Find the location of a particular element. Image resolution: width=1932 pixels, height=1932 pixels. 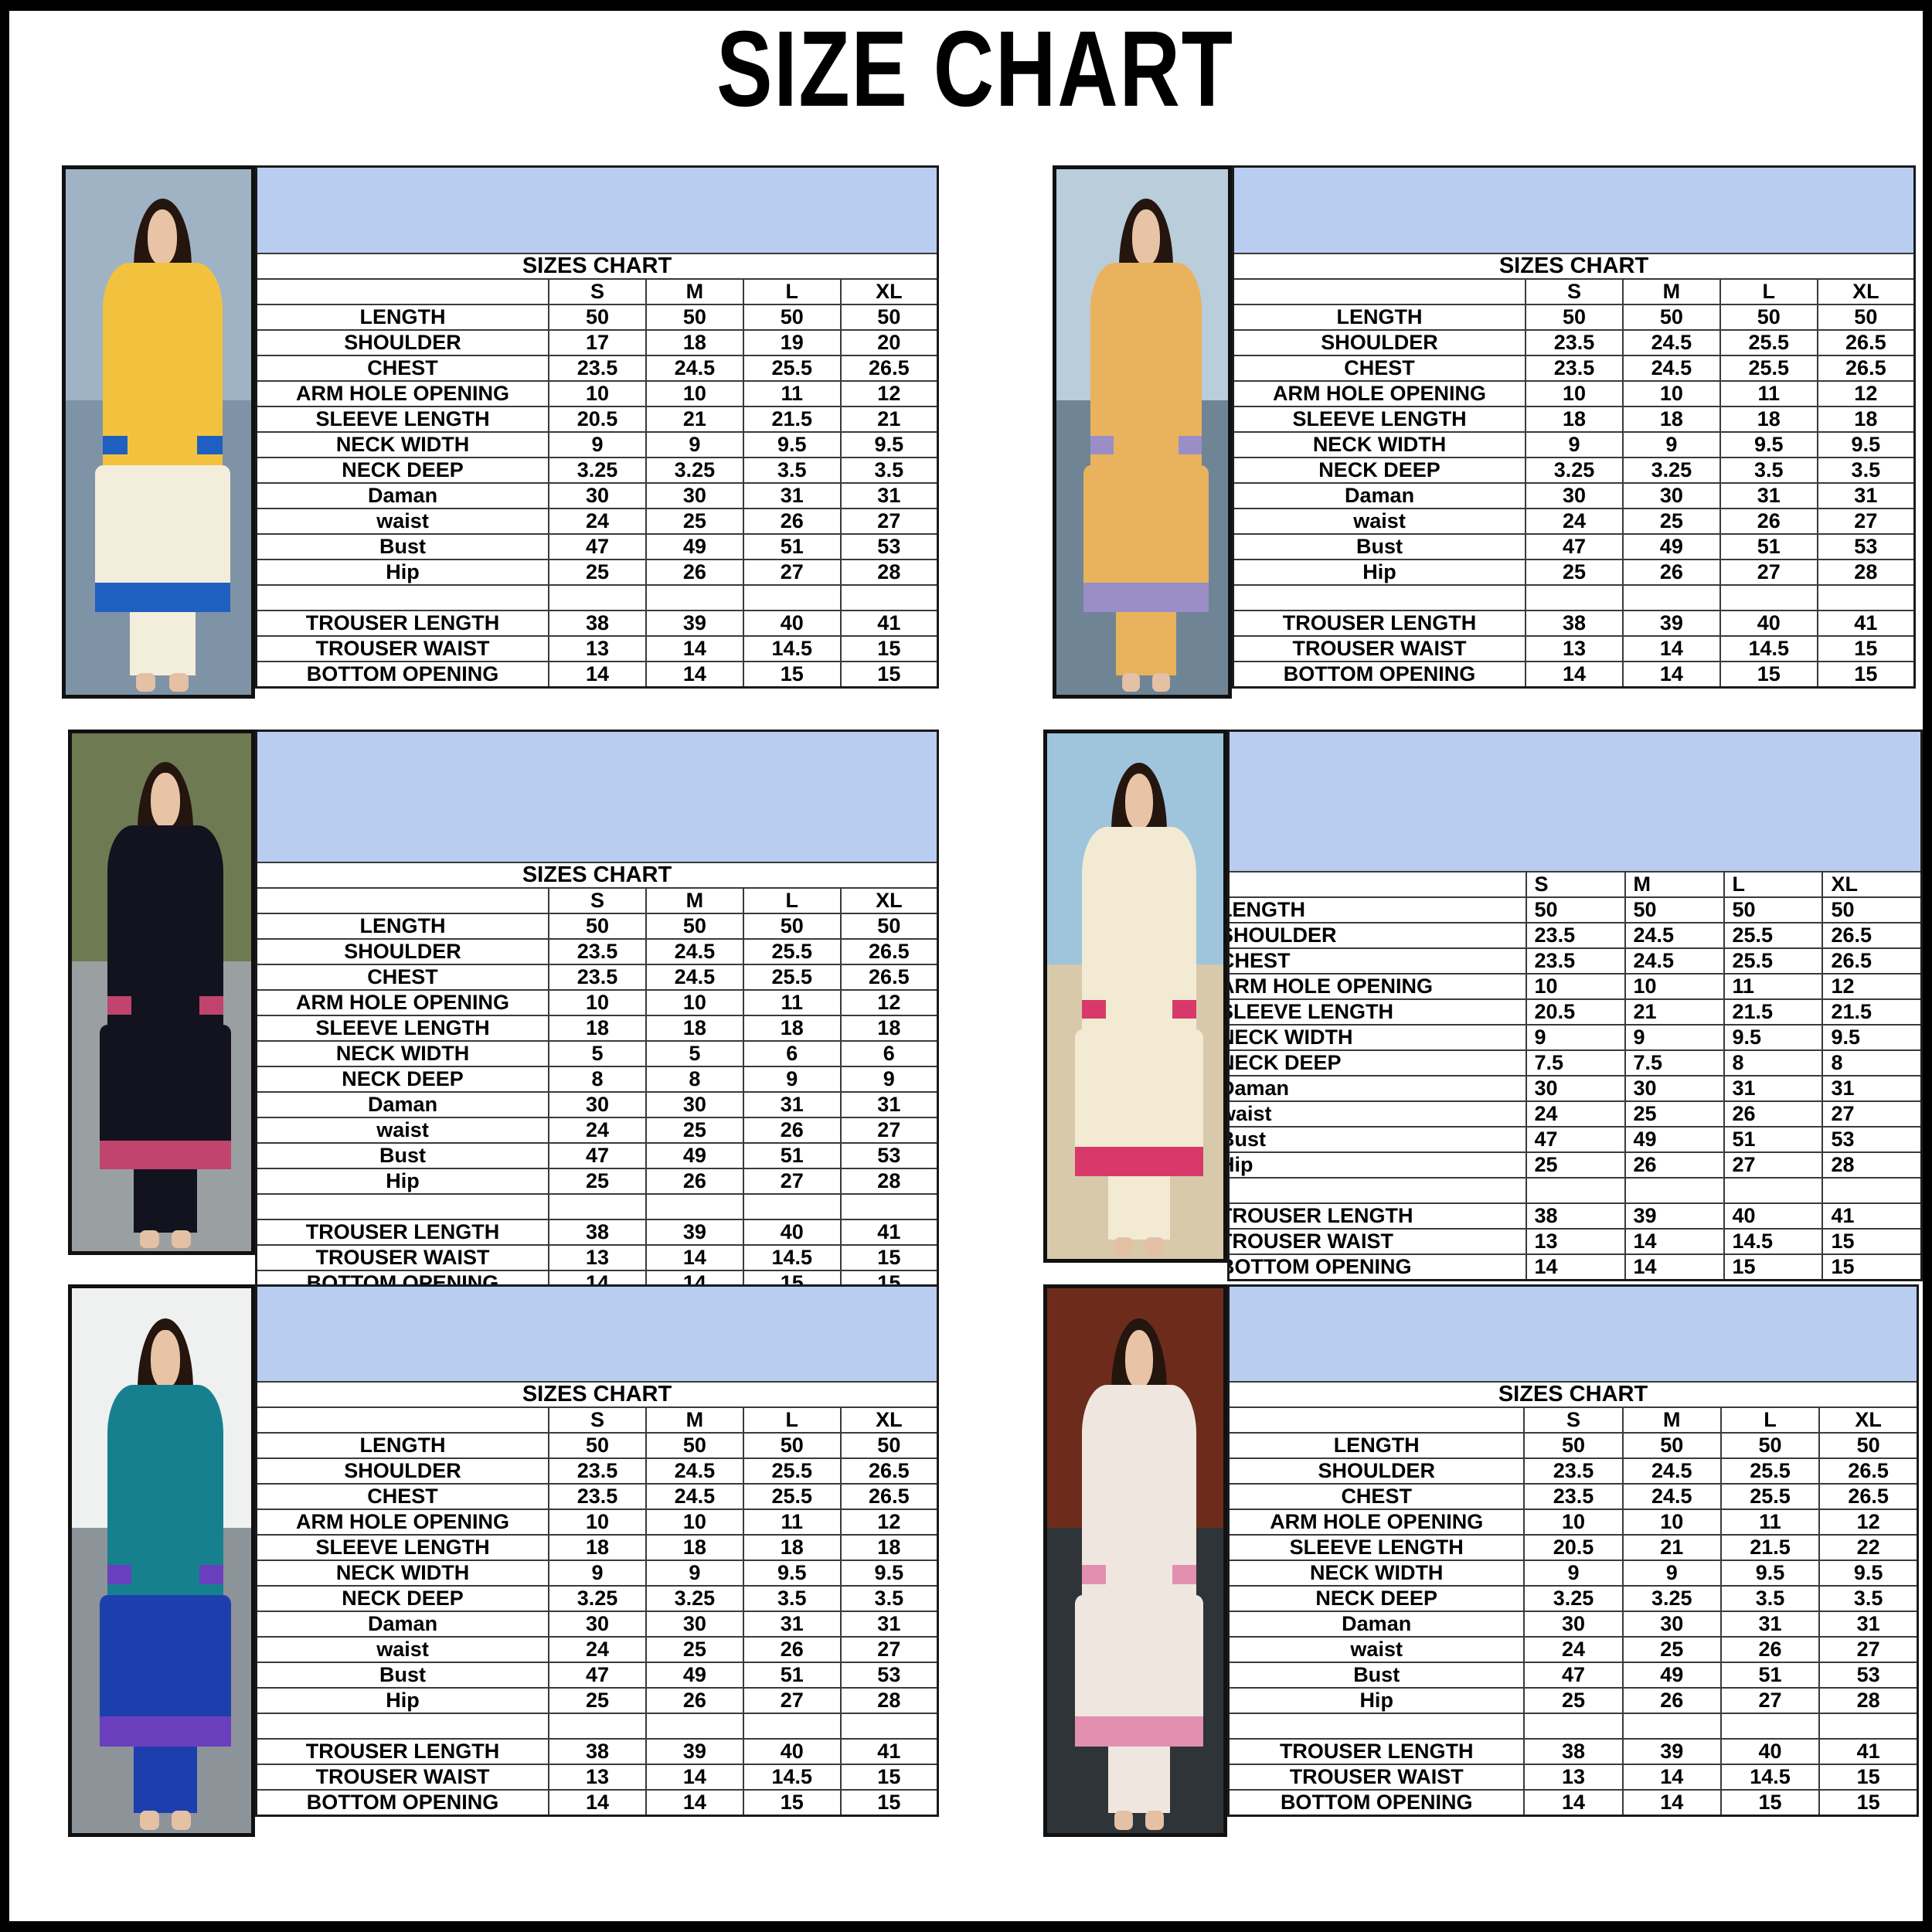

cell-s: 3.25 is located at coordinates (1574, 1599).